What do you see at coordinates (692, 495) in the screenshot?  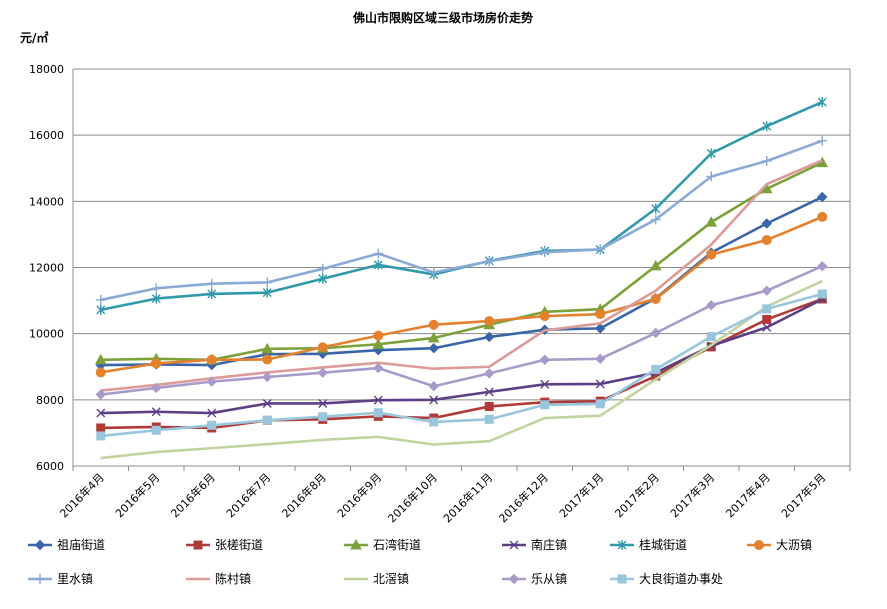 I see `x-tick-label: 2017年3月` at bounding box center [692, 495].